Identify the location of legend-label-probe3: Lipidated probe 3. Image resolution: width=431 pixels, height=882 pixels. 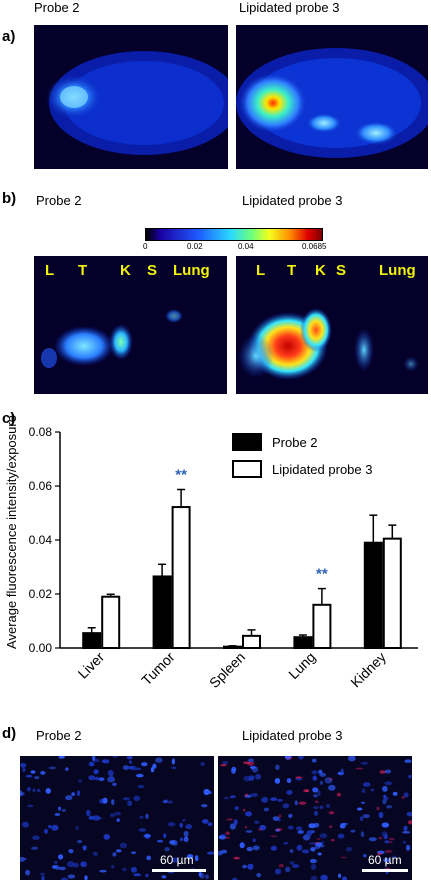
(322, 469).